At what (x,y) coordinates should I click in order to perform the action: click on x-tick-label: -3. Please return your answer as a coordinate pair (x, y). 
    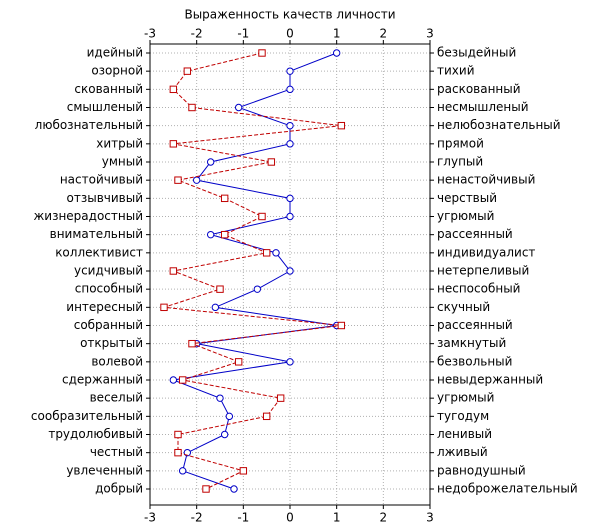
    Looking at the image, I should click on (150, 518).